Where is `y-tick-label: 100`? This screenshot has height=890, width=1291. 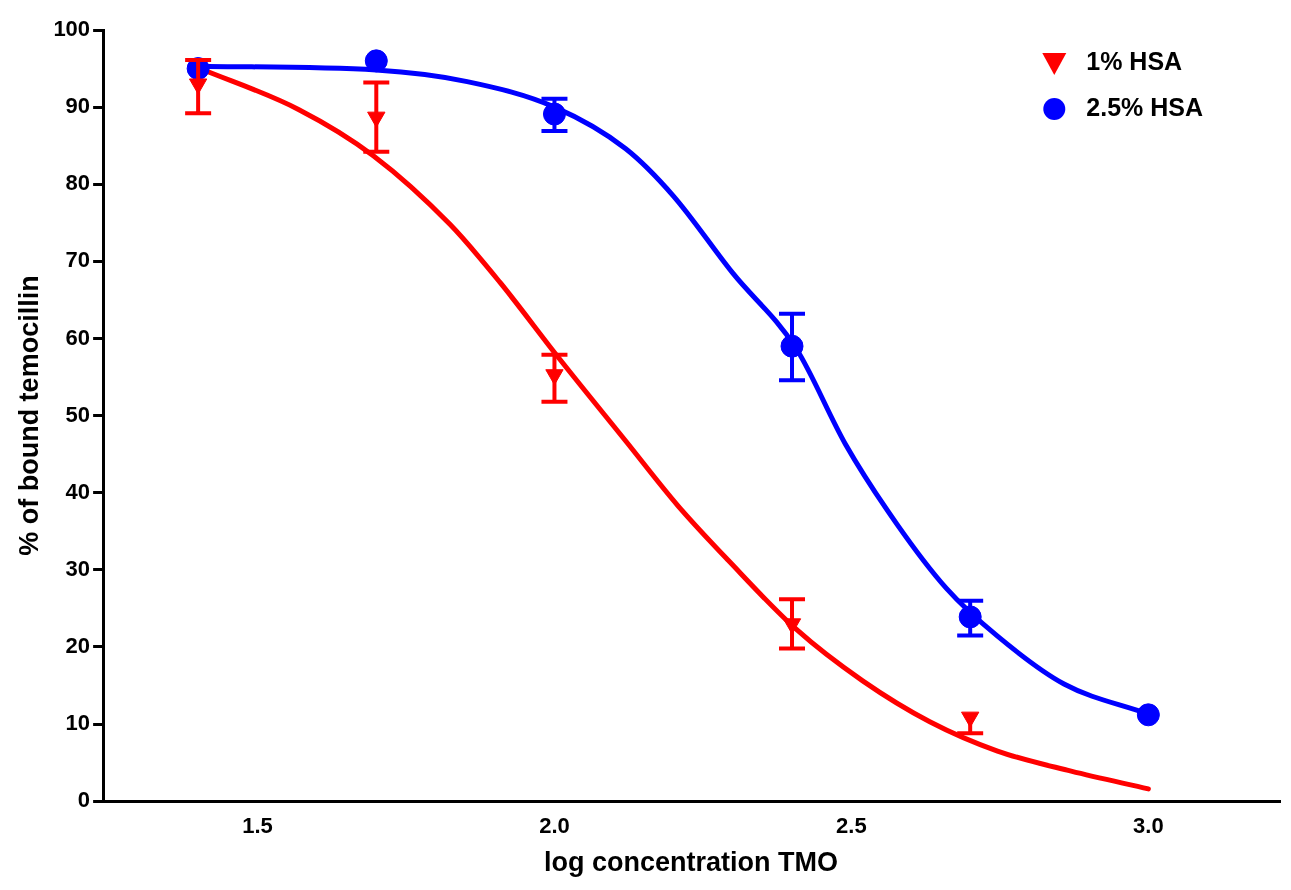 y-tick-label: 100 is located at coordinates (72, 29).